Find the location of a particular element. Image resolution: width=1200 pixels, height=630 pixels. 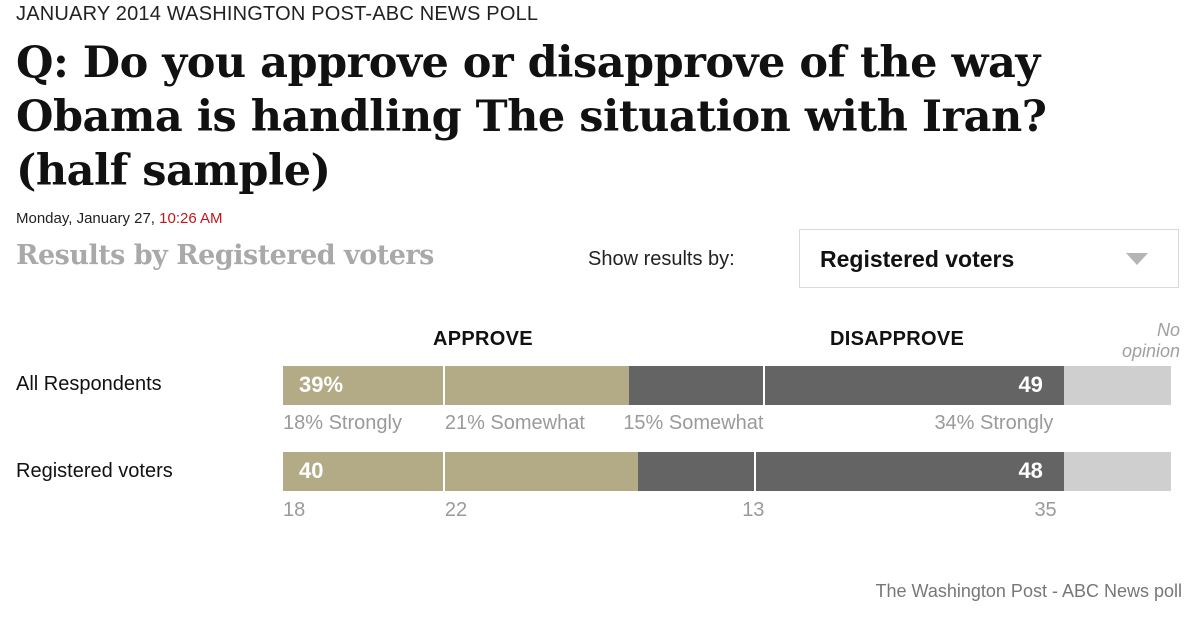

date-text: Monday, January 27, is located at coordinates (88, 218).